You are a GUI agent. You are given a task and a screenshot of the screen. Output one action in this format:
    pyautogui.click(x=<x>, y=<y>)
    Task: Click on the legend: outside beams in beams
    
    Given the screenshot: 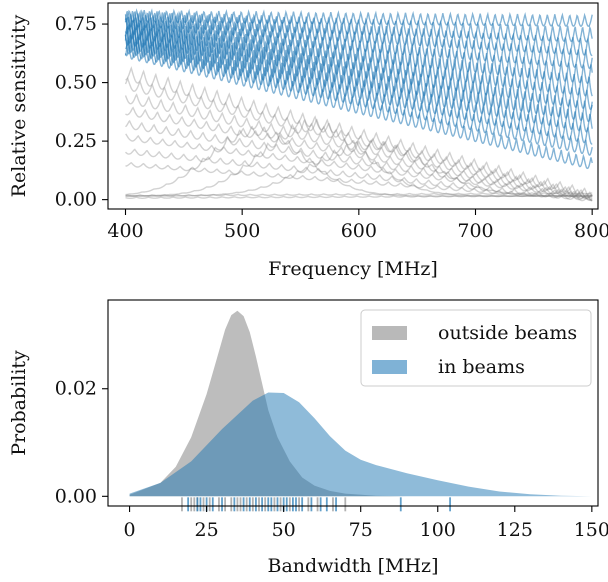 What is the action you would take?
    pyautogui.click(x=476, y=348)
    